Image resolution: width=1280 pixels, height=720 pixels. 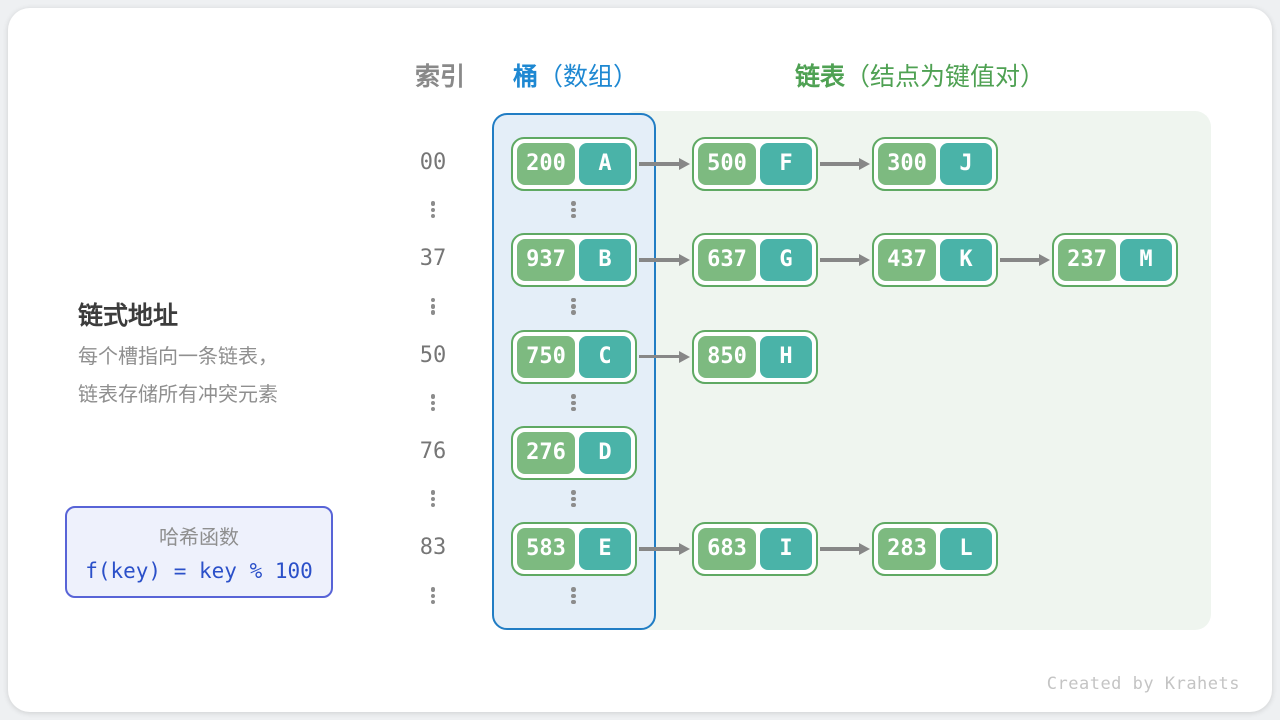 I want to click on column-header-index: 索引, so click(x=439, y=77).